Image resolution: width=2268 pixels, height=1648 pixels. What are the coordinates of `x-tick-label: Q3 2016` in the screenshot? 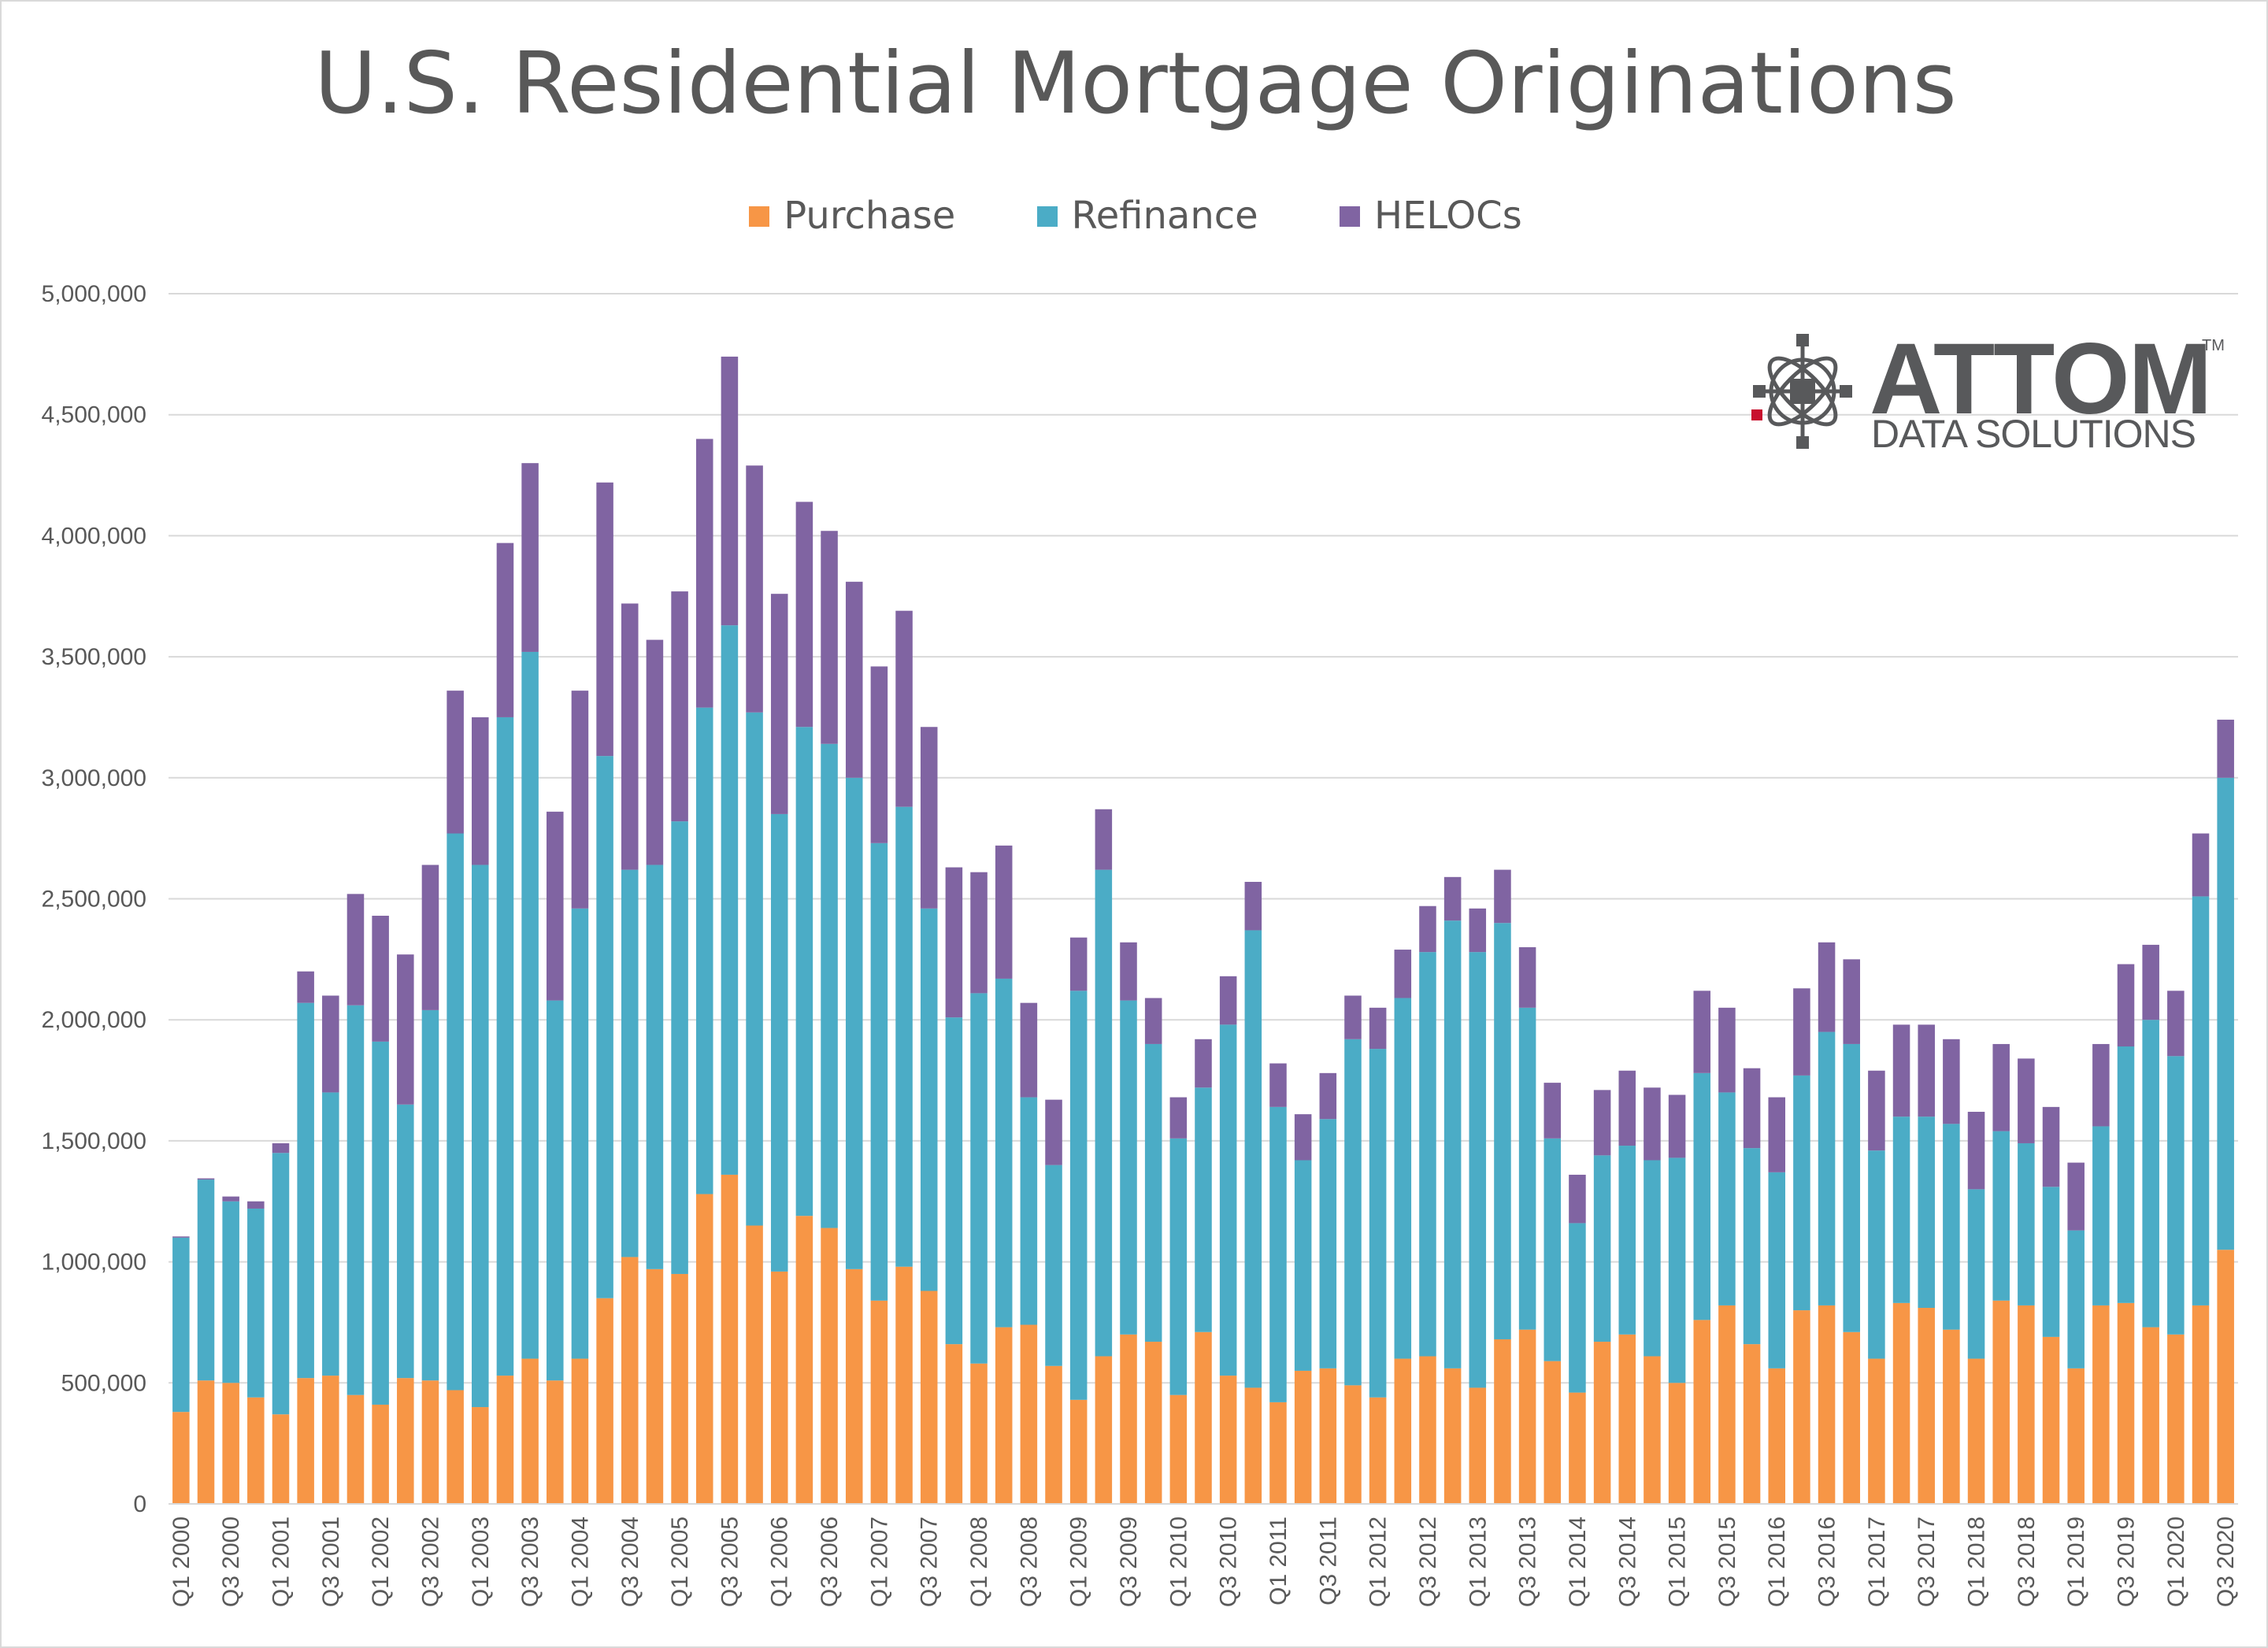 It's located at (1827, 1562).